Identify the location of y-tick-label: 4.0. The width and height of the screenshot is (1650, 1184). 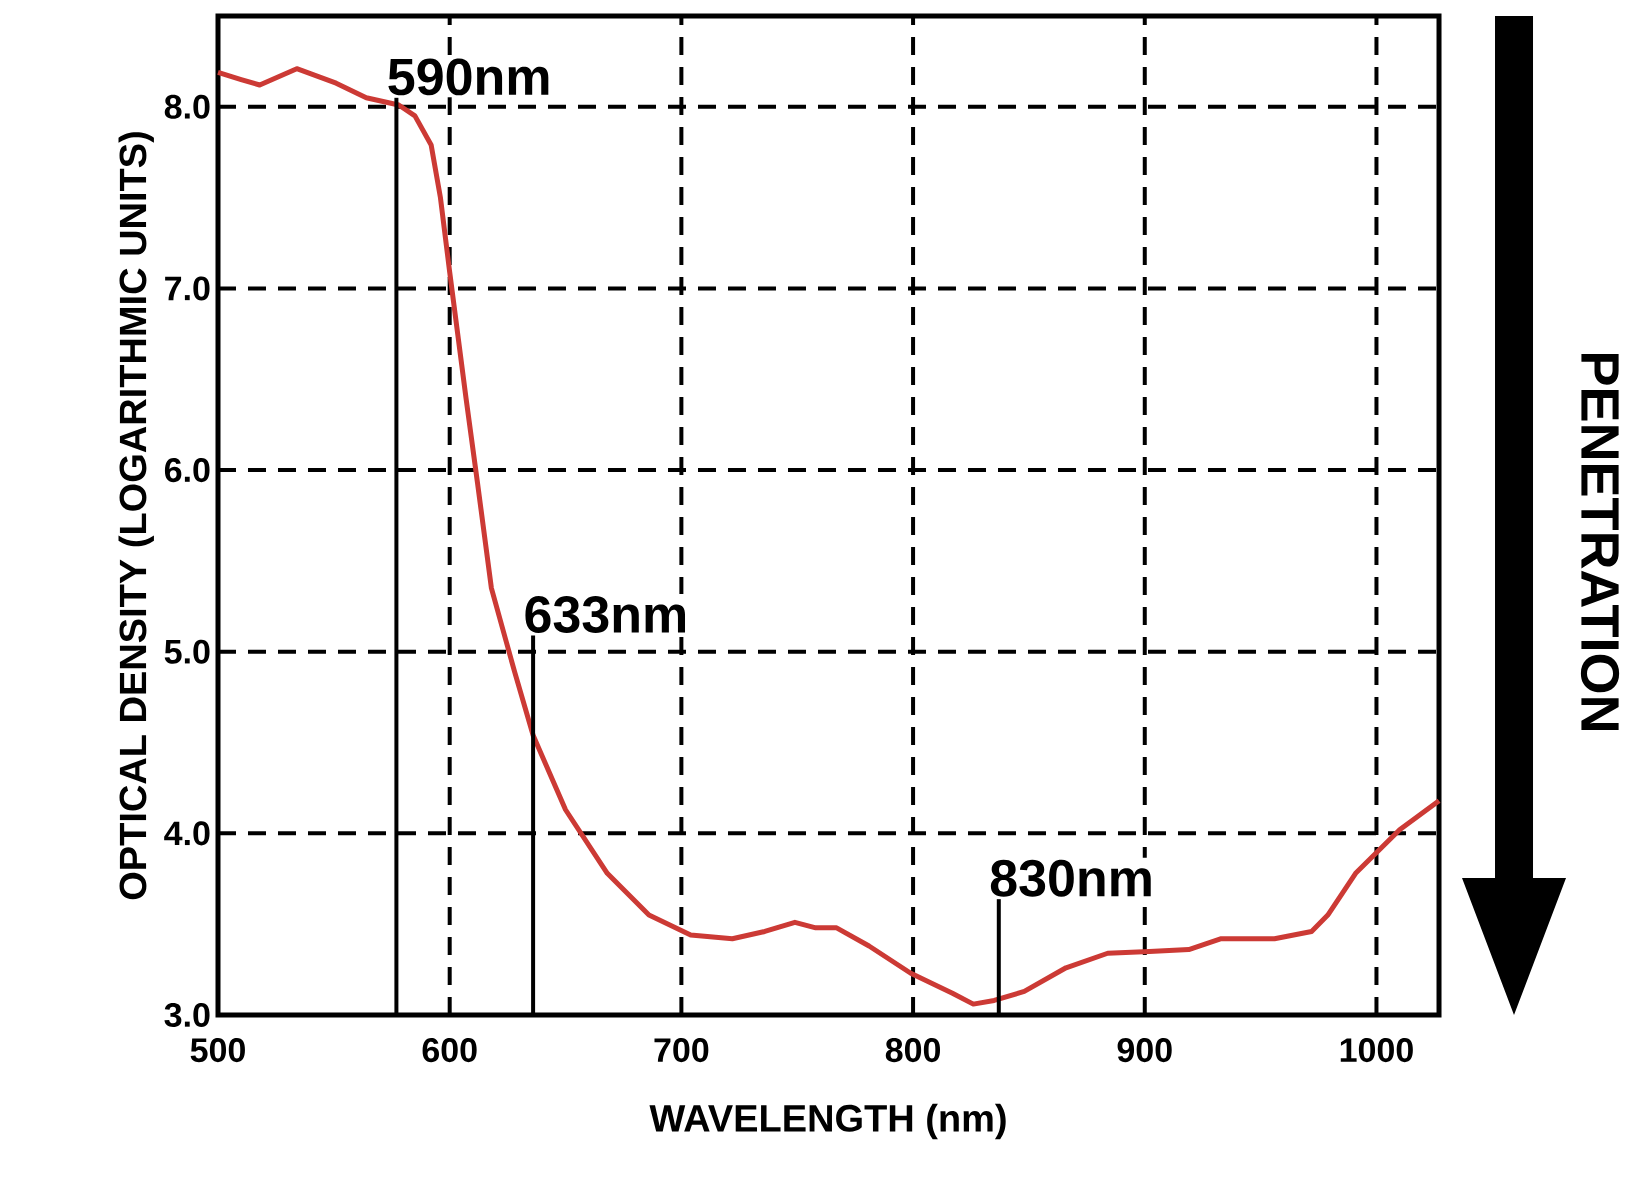
(187, 833).